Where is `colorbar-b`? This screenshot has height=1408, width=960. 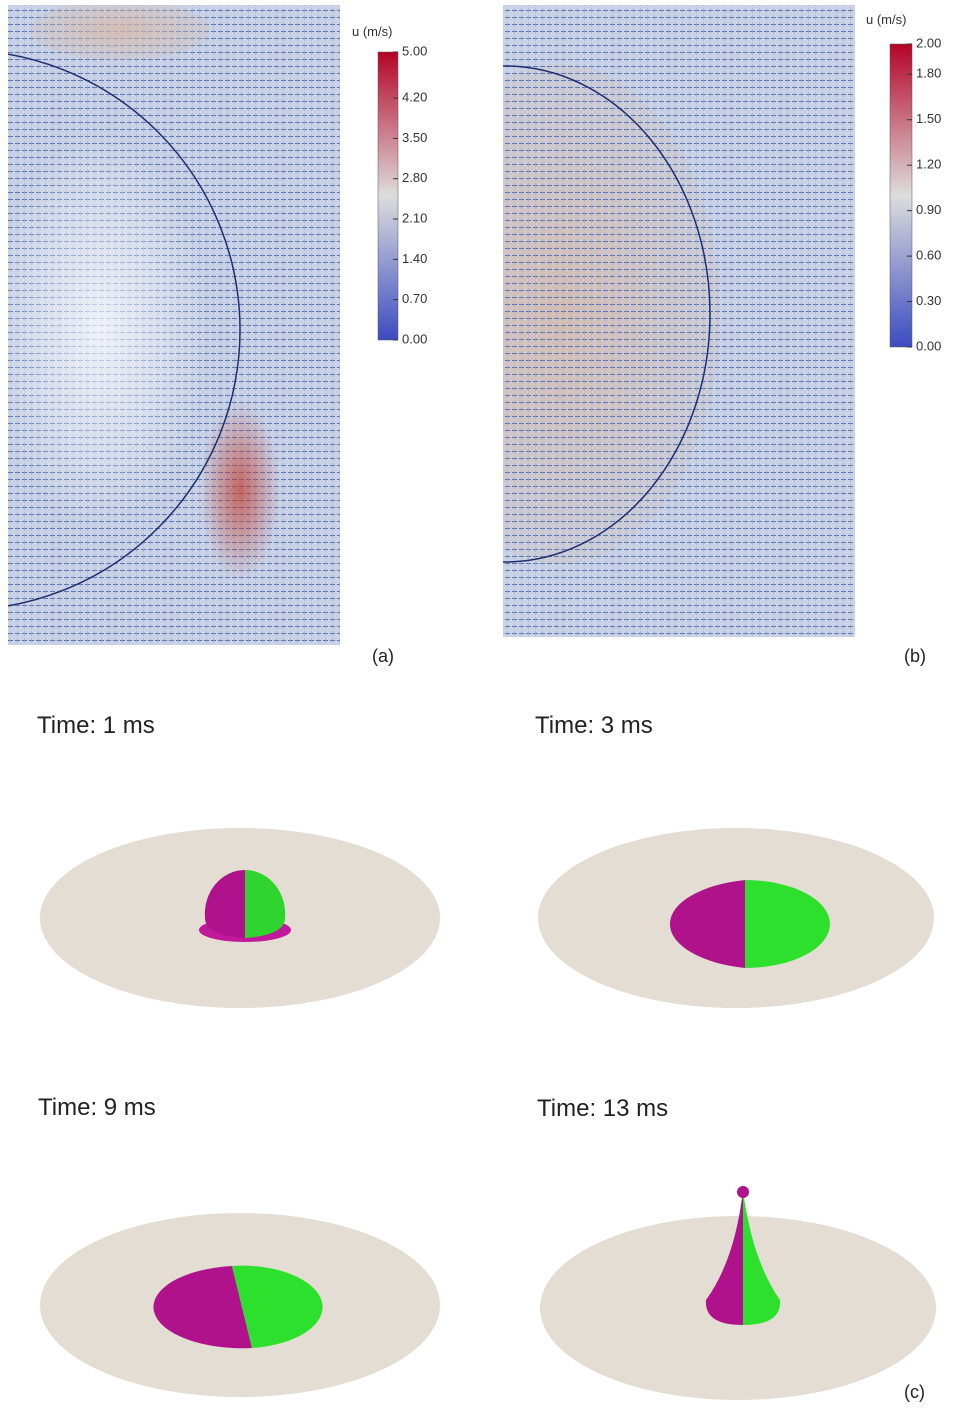 colorbar-b is located at coordinates (901, 195).